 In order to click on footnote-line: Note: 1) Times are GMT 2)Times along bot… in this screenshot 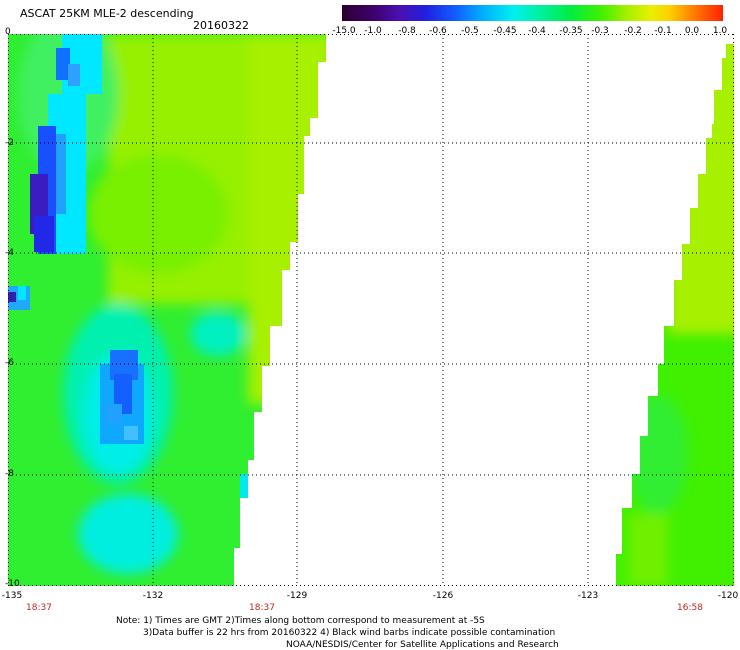, I will do `click(300, 621)`.